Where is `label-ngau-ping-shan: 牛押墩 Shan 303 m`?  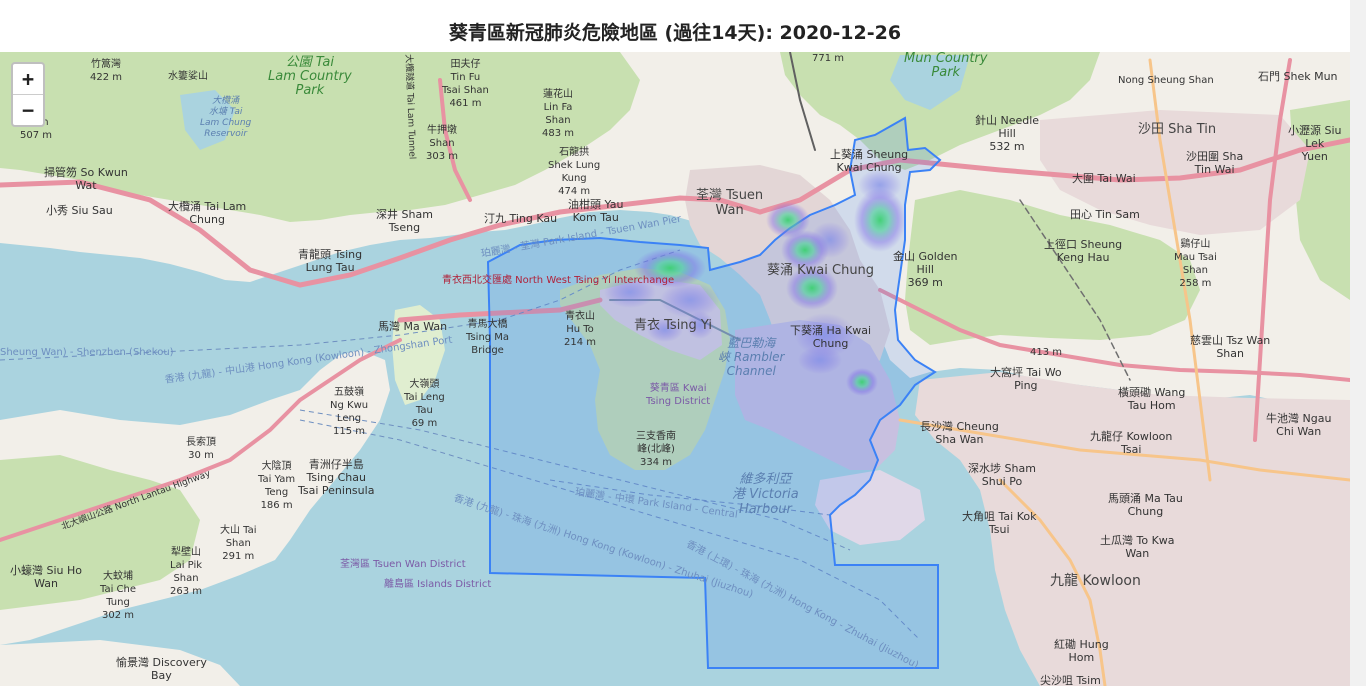
label-ngau-ping-shan: 牛押墩 Shan 303 m is located at coordinates (442, 143).